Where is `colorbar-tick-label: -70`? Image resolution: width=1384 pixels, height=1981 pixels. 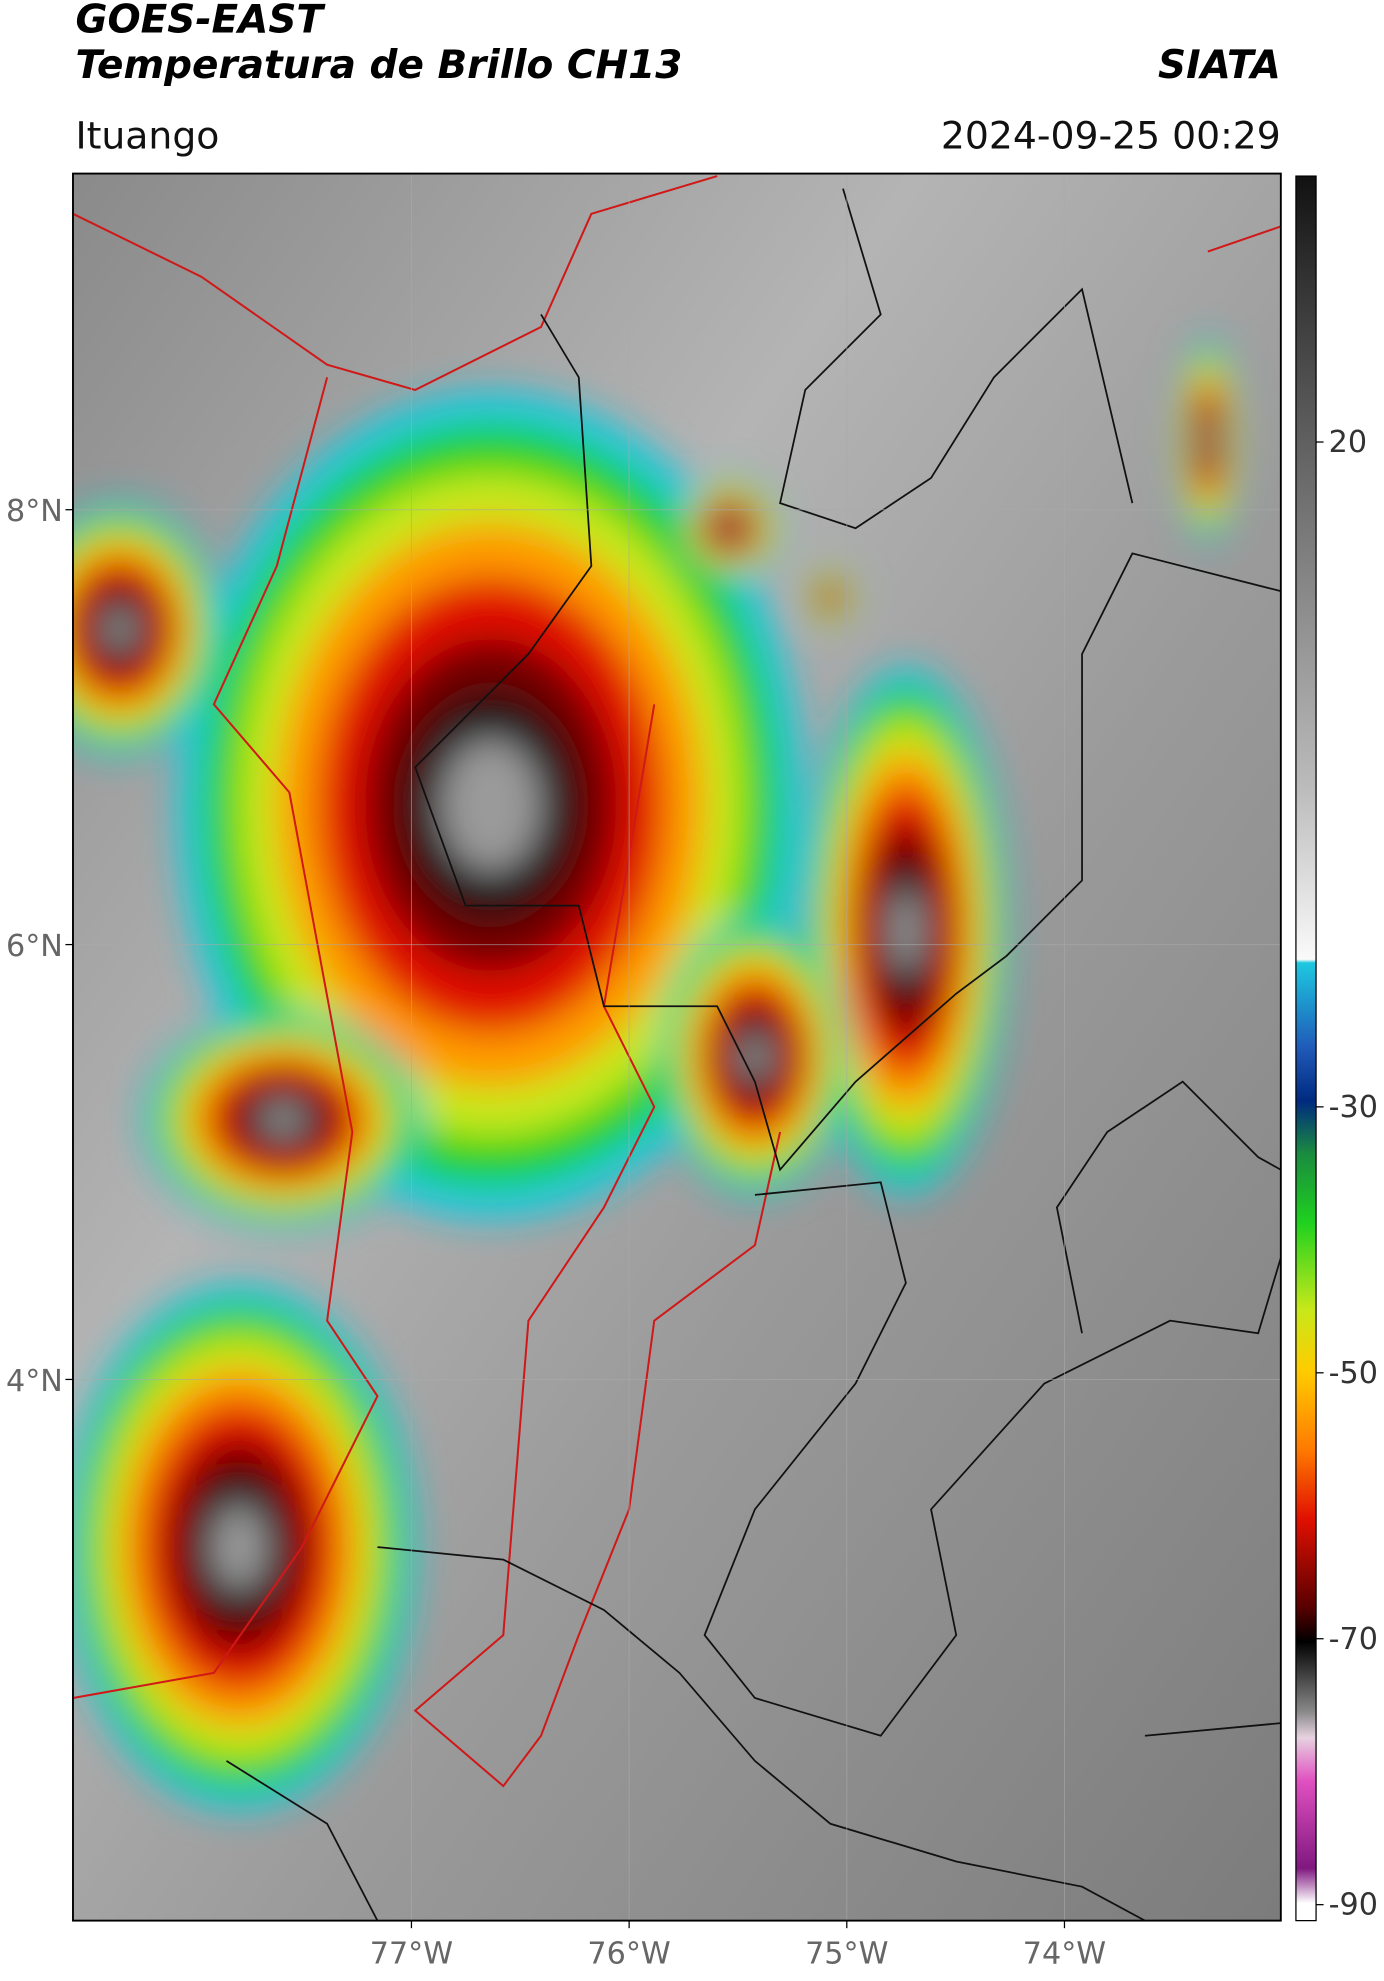
colorbar-tick-label: -70 is located at coordinates (1353, 1639).